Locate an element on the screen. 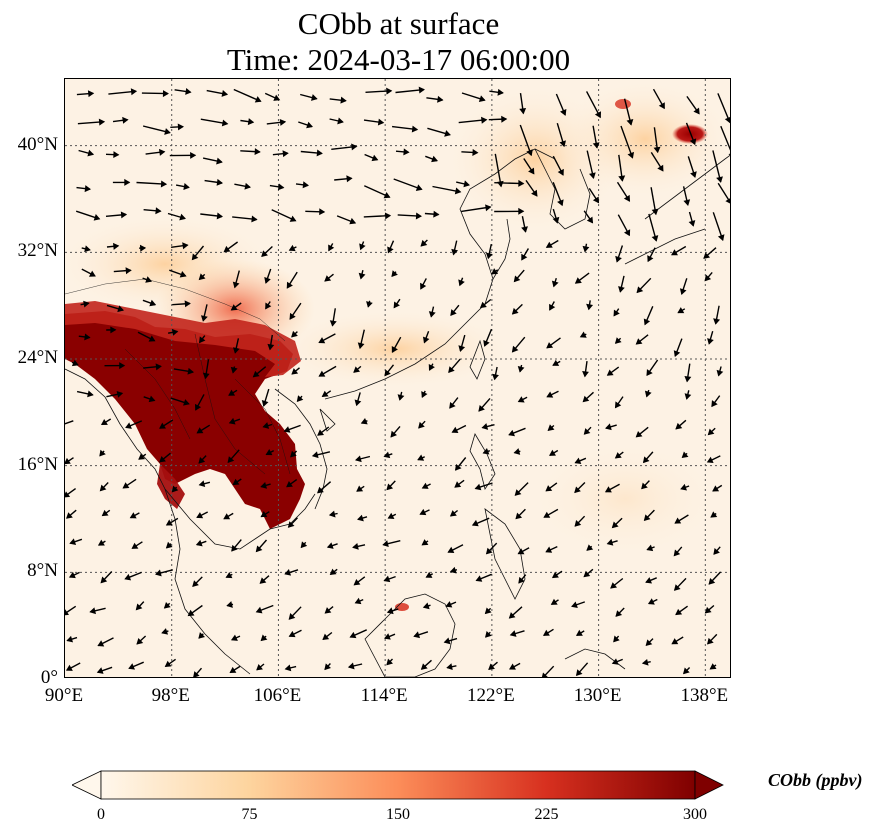 This screenshot has height=836, width=887. colorbar-tick-label: 300 is located at coordinates (695, 814).